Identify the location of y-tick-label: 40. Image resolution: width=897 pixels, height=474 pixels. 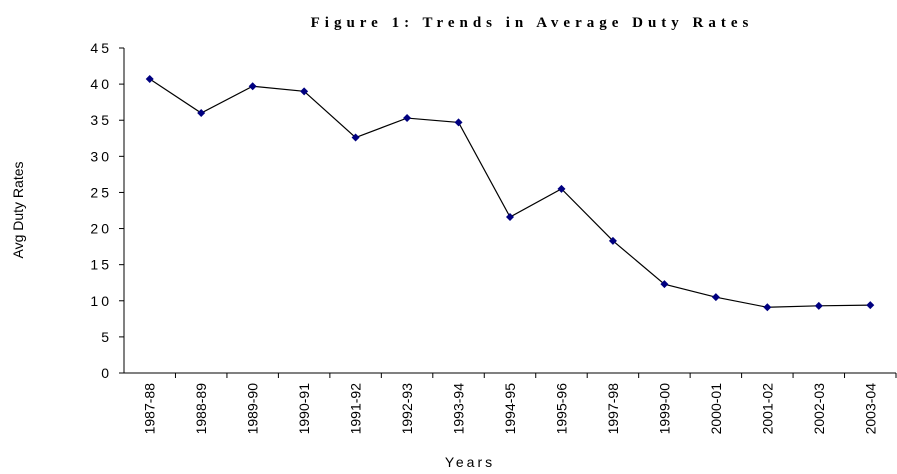
(101, 84).